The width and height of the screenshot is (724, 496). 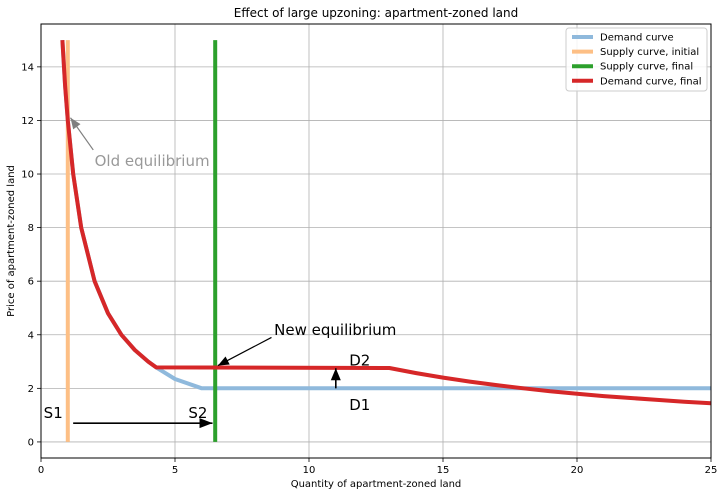 What do you see at coordinates (31, 228) in the screenshot?
I see `y-tick-label: 8` at bounding box center [31, 228].